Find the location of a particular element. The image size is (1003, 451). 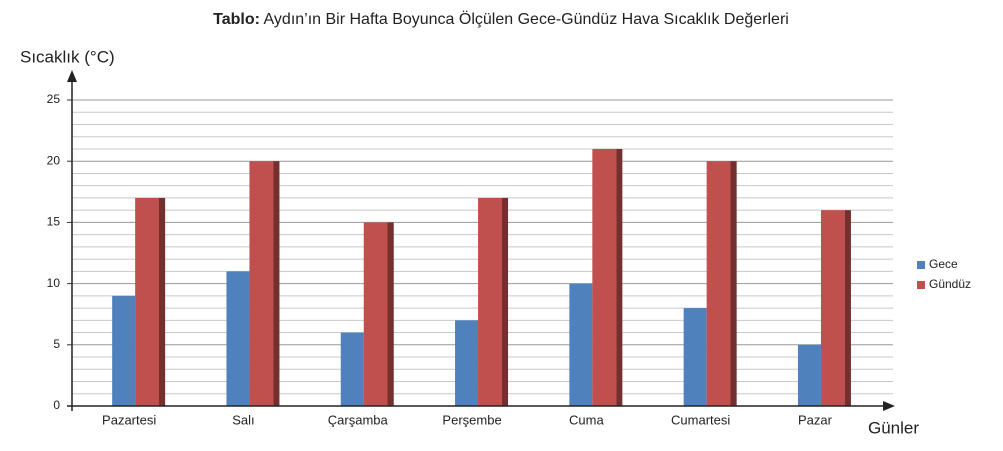

x-tick-label: Salı is located at coordinates (243, 419).